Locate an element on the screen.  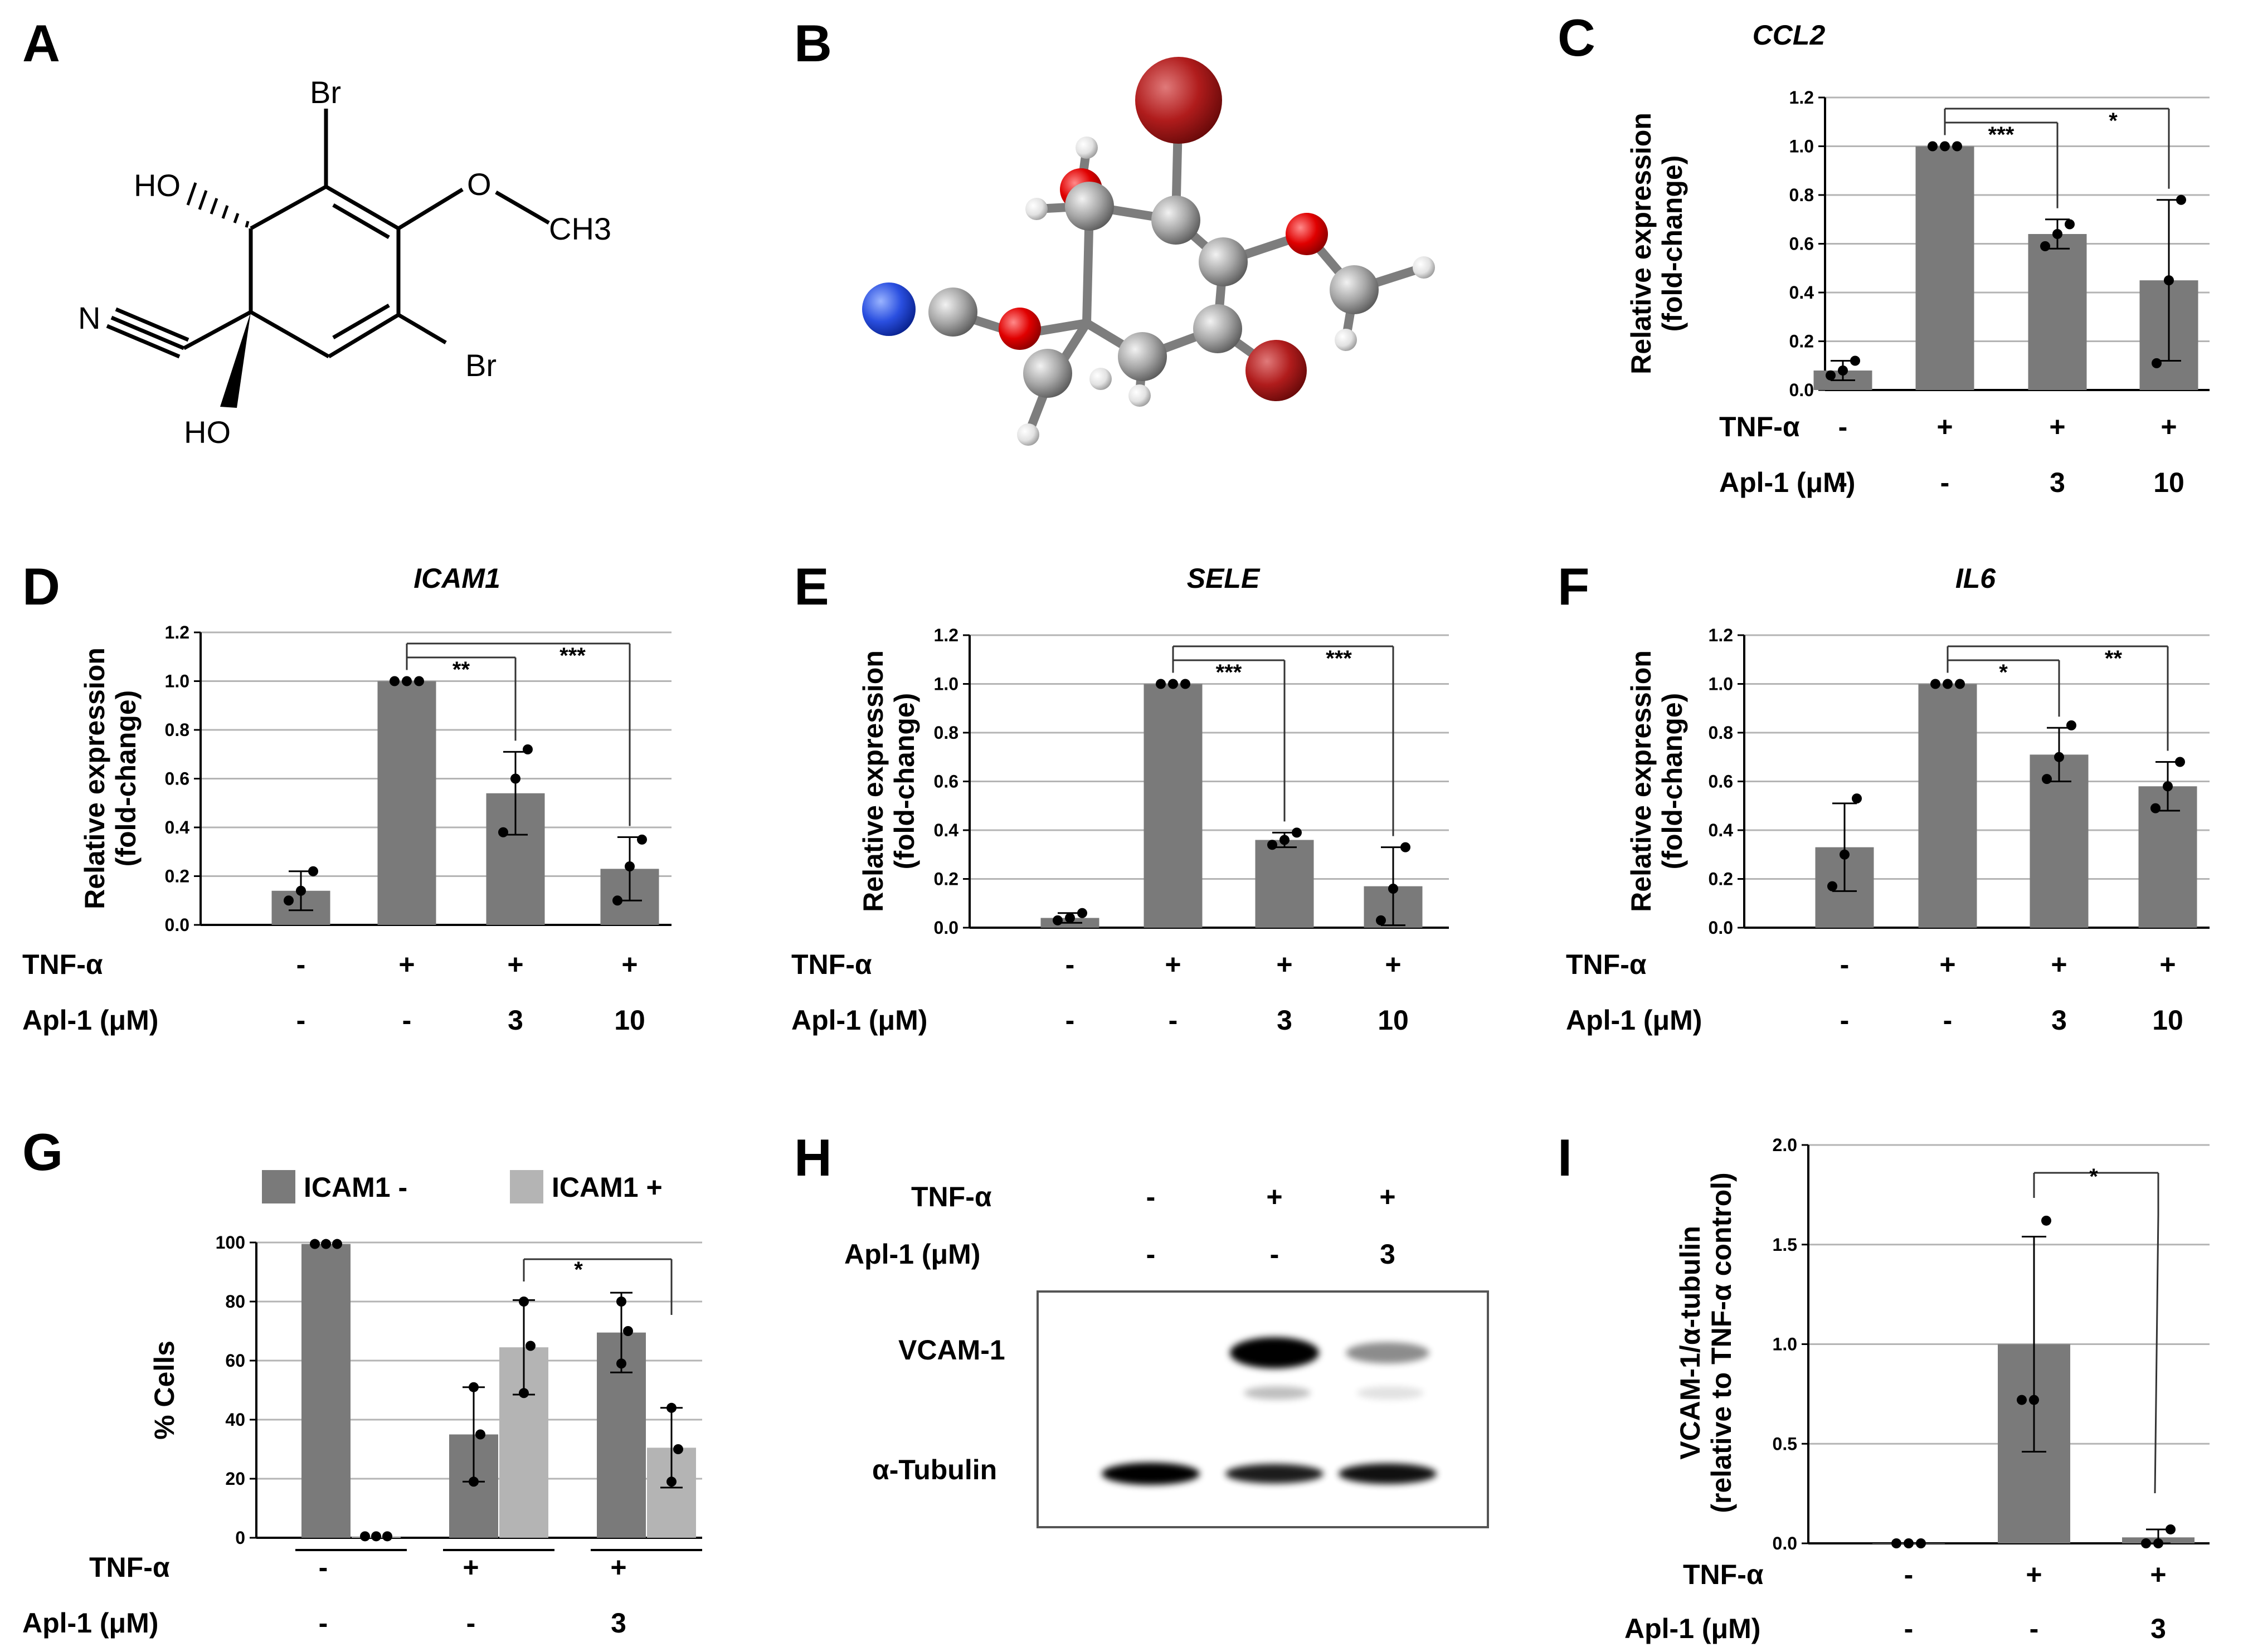
chart-il6-apl-value: - is located at coordinates (1948, 1020).